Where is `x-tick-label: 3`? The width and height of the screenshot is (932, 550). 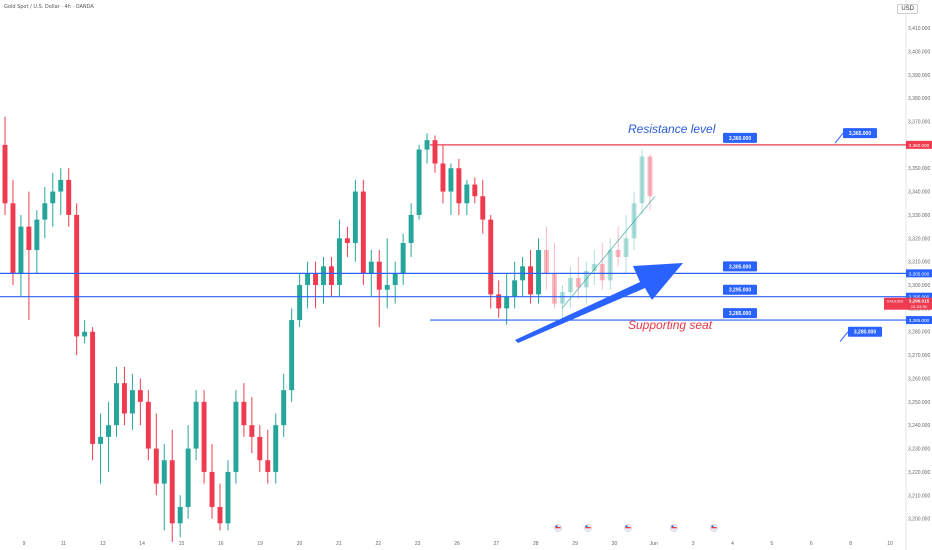
x-tick-label: 3 is located at coordinates (693, 544).